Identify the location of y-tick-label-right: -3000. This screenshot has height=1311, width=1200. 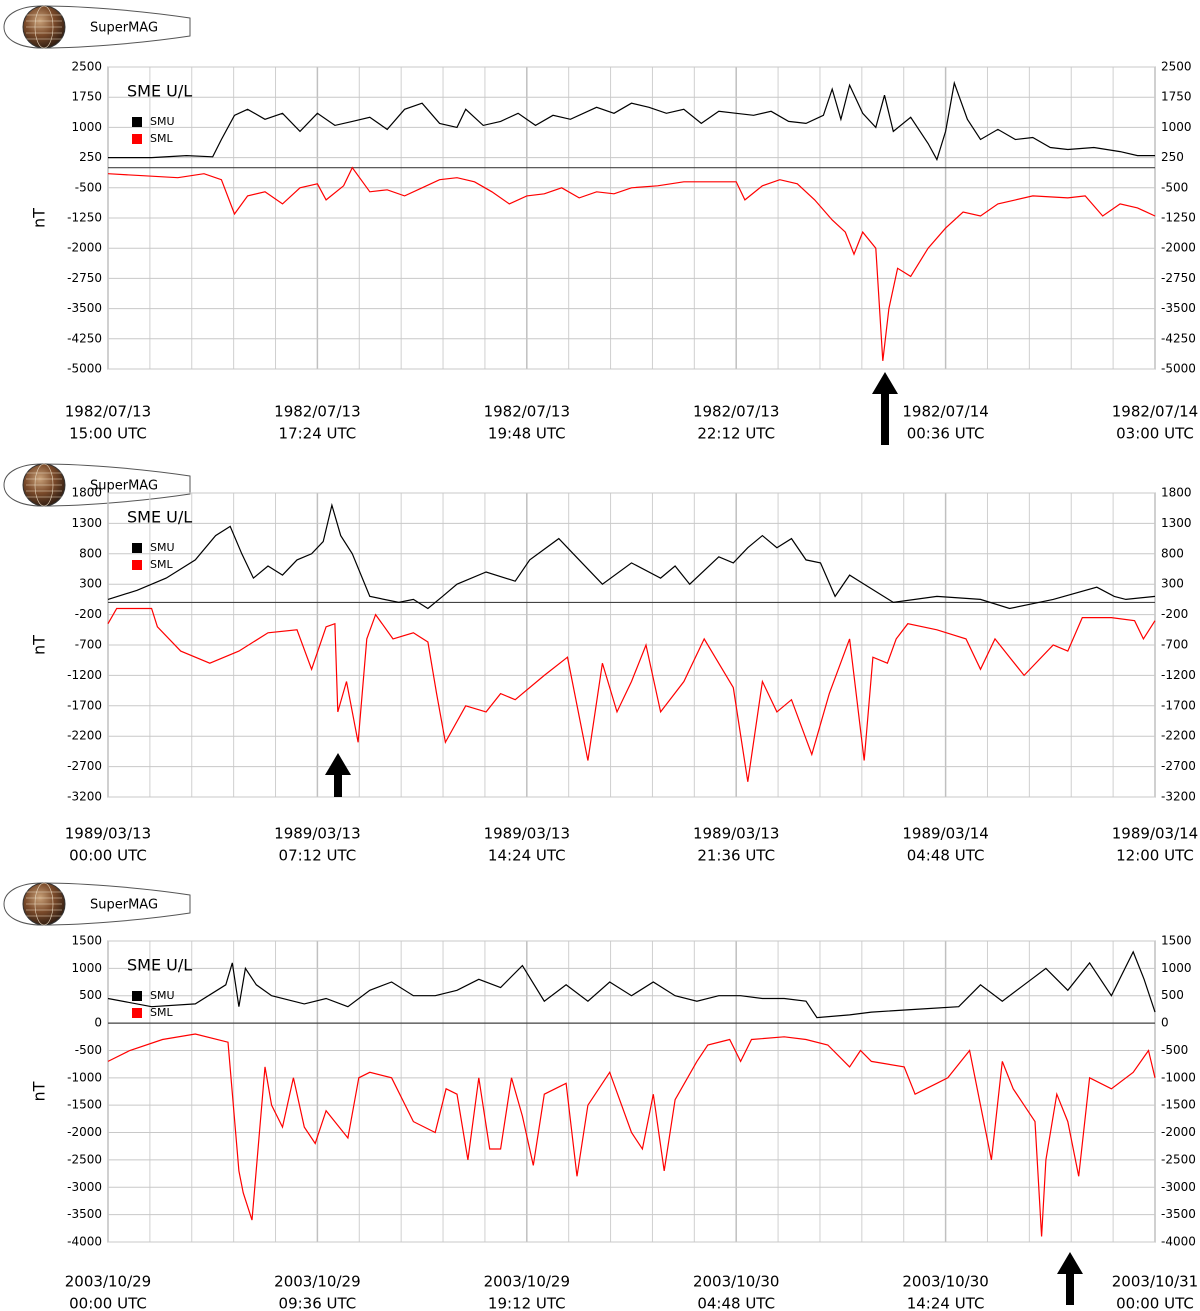
(1178, 1187).